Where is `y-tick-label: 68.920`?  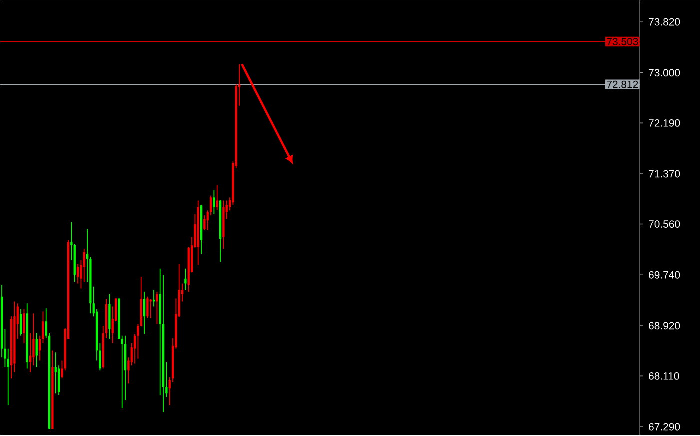 y-tick-label: 68.920 is located at coordinates (664, 326).